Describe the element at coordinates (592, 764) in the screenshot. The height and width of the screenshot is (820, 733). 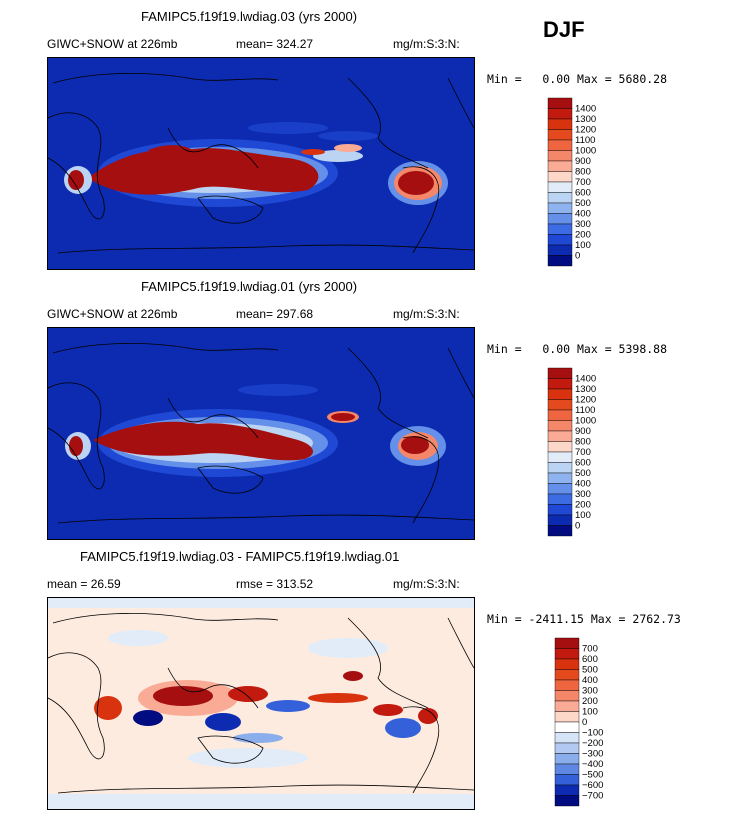
I see `colorbar-label: −400` at that location.